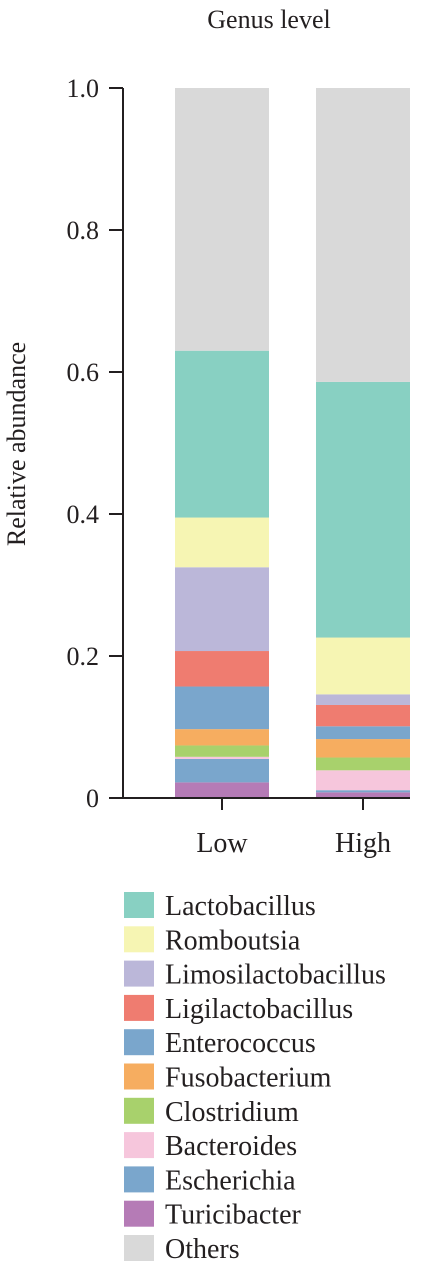  What do you see at coordinates (363, 733) in the screenshot?
I see `bar-segment-high-enterococcus` at bounding box center [363, 733].